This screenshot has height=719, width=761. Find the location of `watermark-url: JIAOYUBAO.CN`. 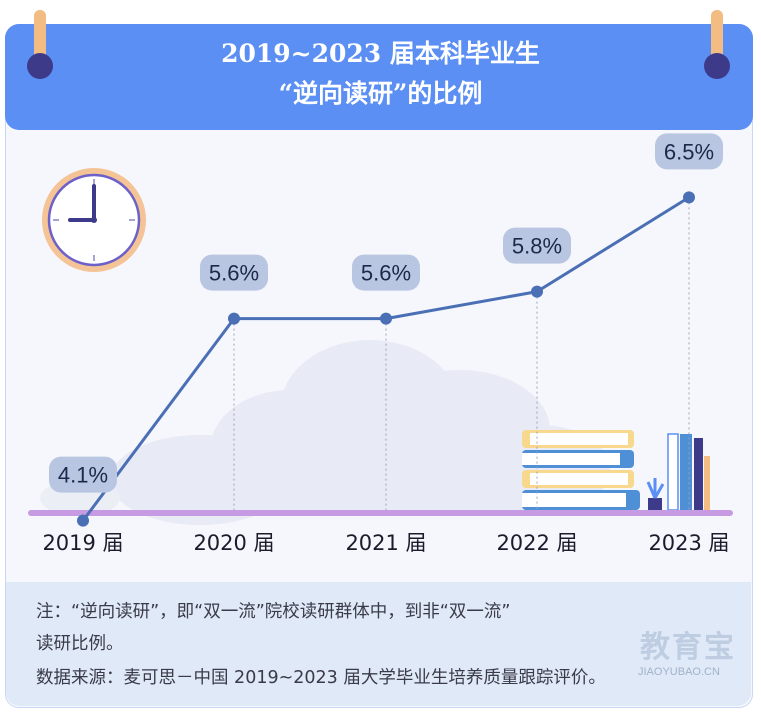

watermark-url: JIAOYUBAO.CN is located at coordinates (679, 672).